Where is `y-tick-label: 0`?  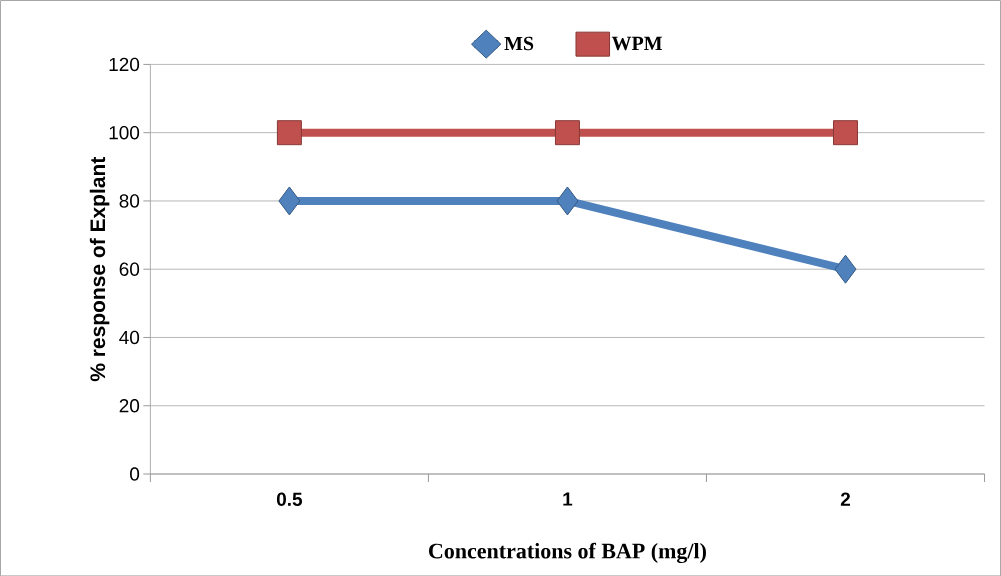 y-tick-label: 0 is located at coordinates (135, 474).